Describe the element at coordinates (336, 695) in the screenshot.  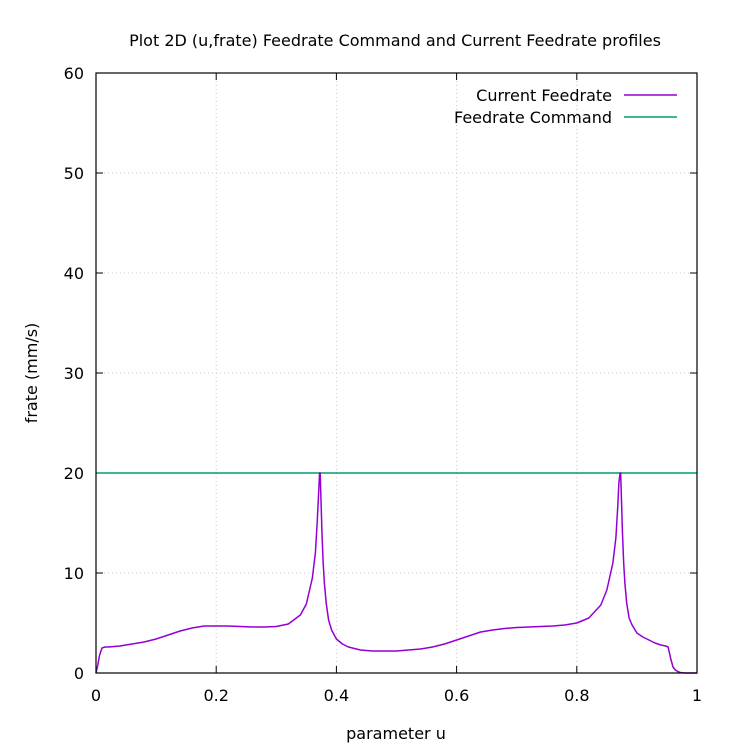
I see `x-tick-label: 0.4` at that location.